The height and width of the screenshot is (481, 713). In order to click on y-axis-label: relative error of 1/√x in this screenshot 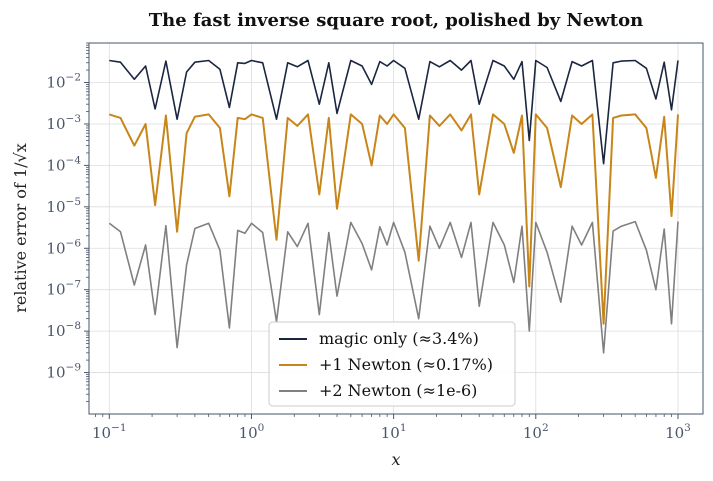, I will do `click(20, 227)`.